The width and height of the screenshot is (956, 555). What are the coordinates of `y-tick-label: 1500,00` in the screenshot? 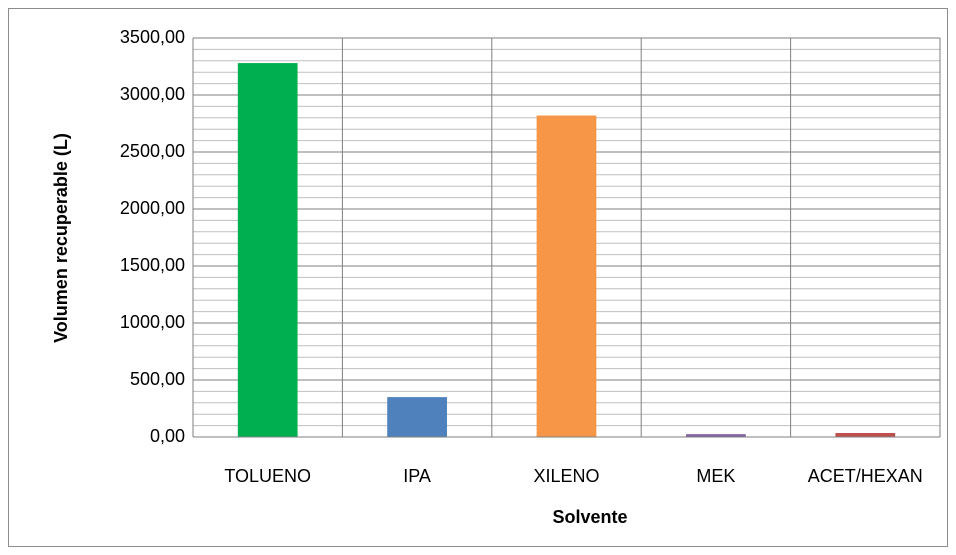 It's located at (152, 265).